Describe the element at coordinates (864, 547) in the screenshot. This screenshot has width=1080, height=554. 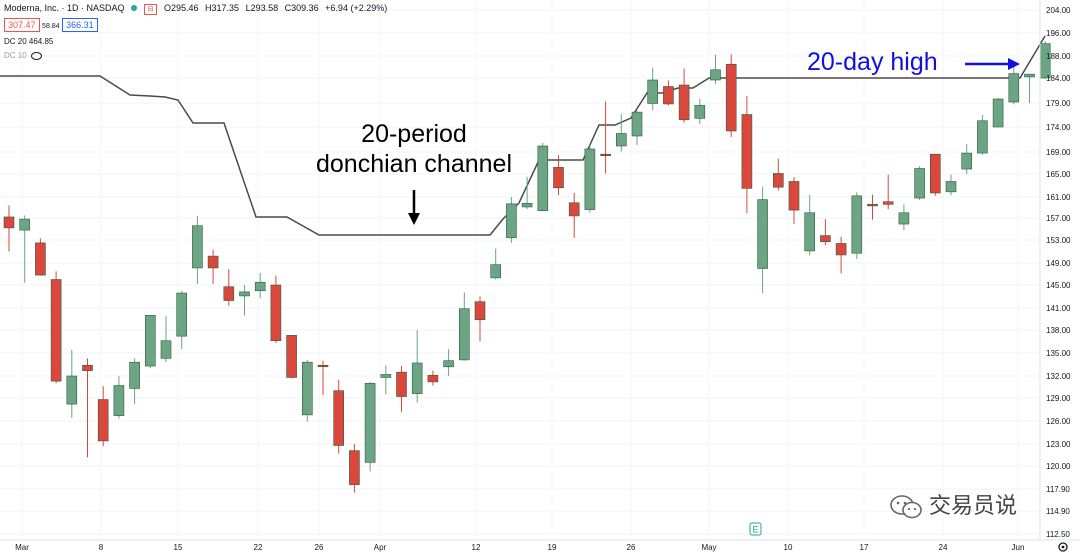
I see `x-tick-label: 17` at that location.